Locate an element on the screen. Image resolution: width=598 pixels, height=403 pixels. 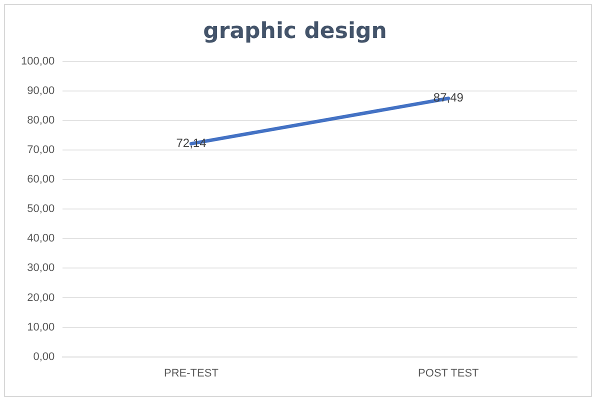
y-tick-label: 20,00 is located at coordinates (41, 298).